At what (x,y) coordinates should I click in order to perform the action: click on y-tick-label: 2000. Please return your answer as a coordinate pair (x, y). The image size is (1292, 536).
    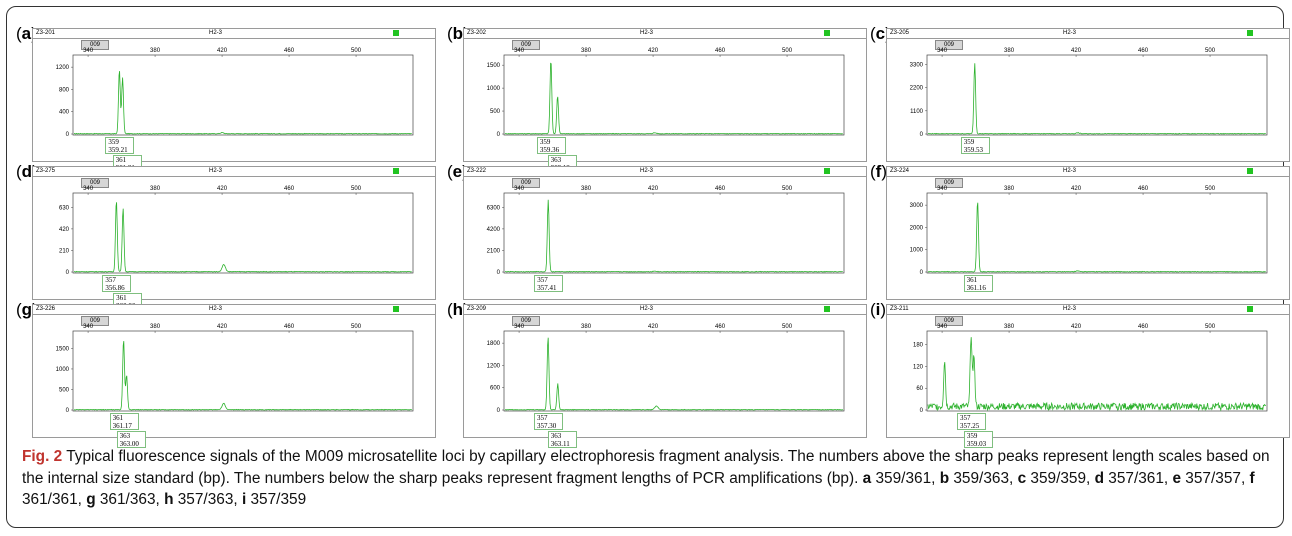
    Looking at the image, I should click on (917, 228).